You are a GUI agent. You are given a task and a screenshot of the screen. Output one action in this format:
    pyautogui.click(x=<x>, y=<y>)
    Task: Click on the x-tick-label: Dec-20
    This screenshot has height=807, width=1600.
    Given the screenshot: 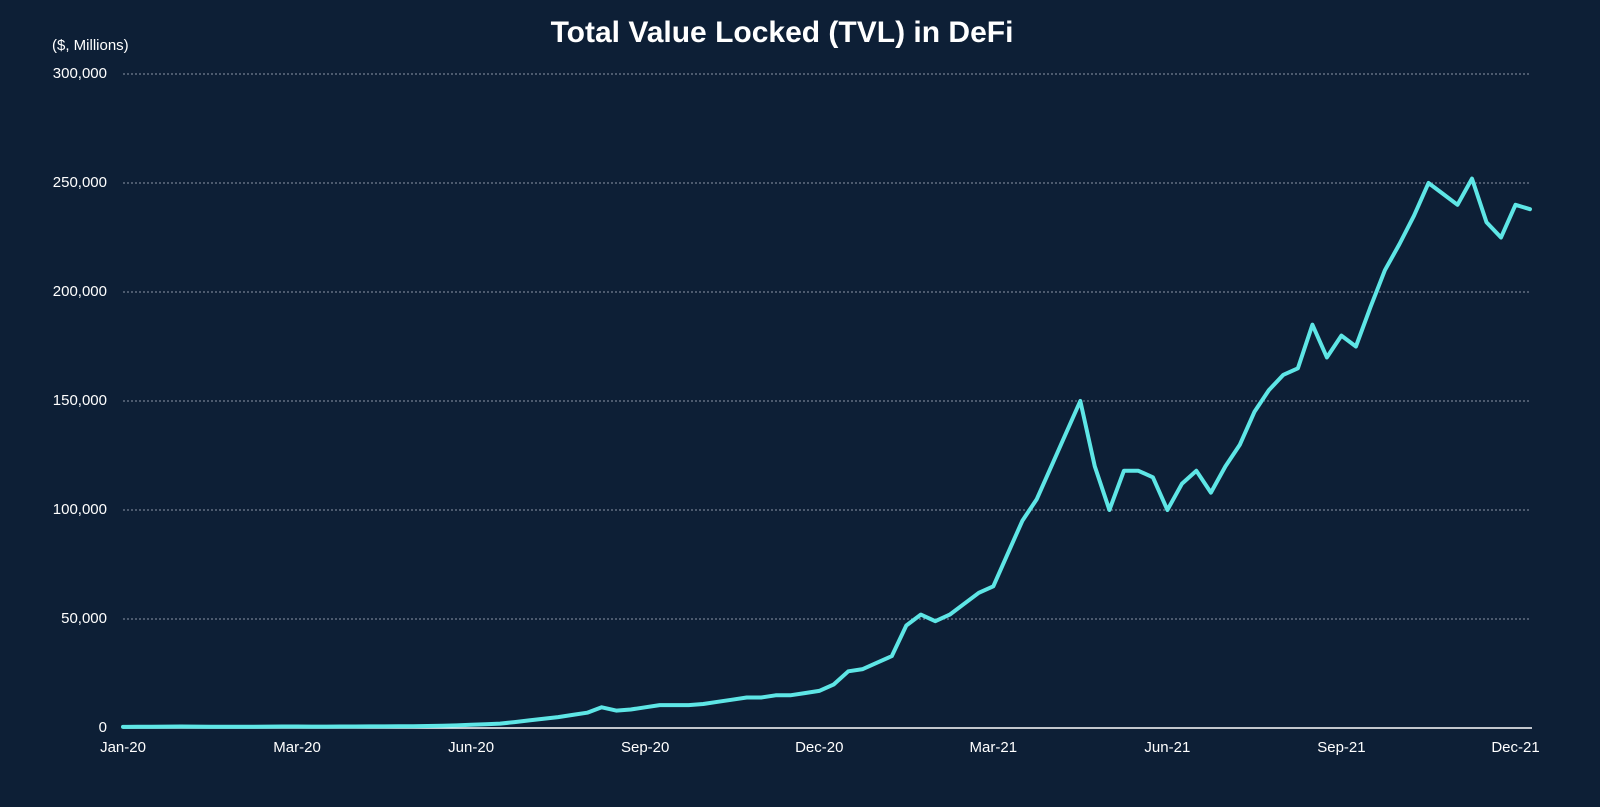 What is the action you would take?
    pyautogui.click(x=819, y=747)
    